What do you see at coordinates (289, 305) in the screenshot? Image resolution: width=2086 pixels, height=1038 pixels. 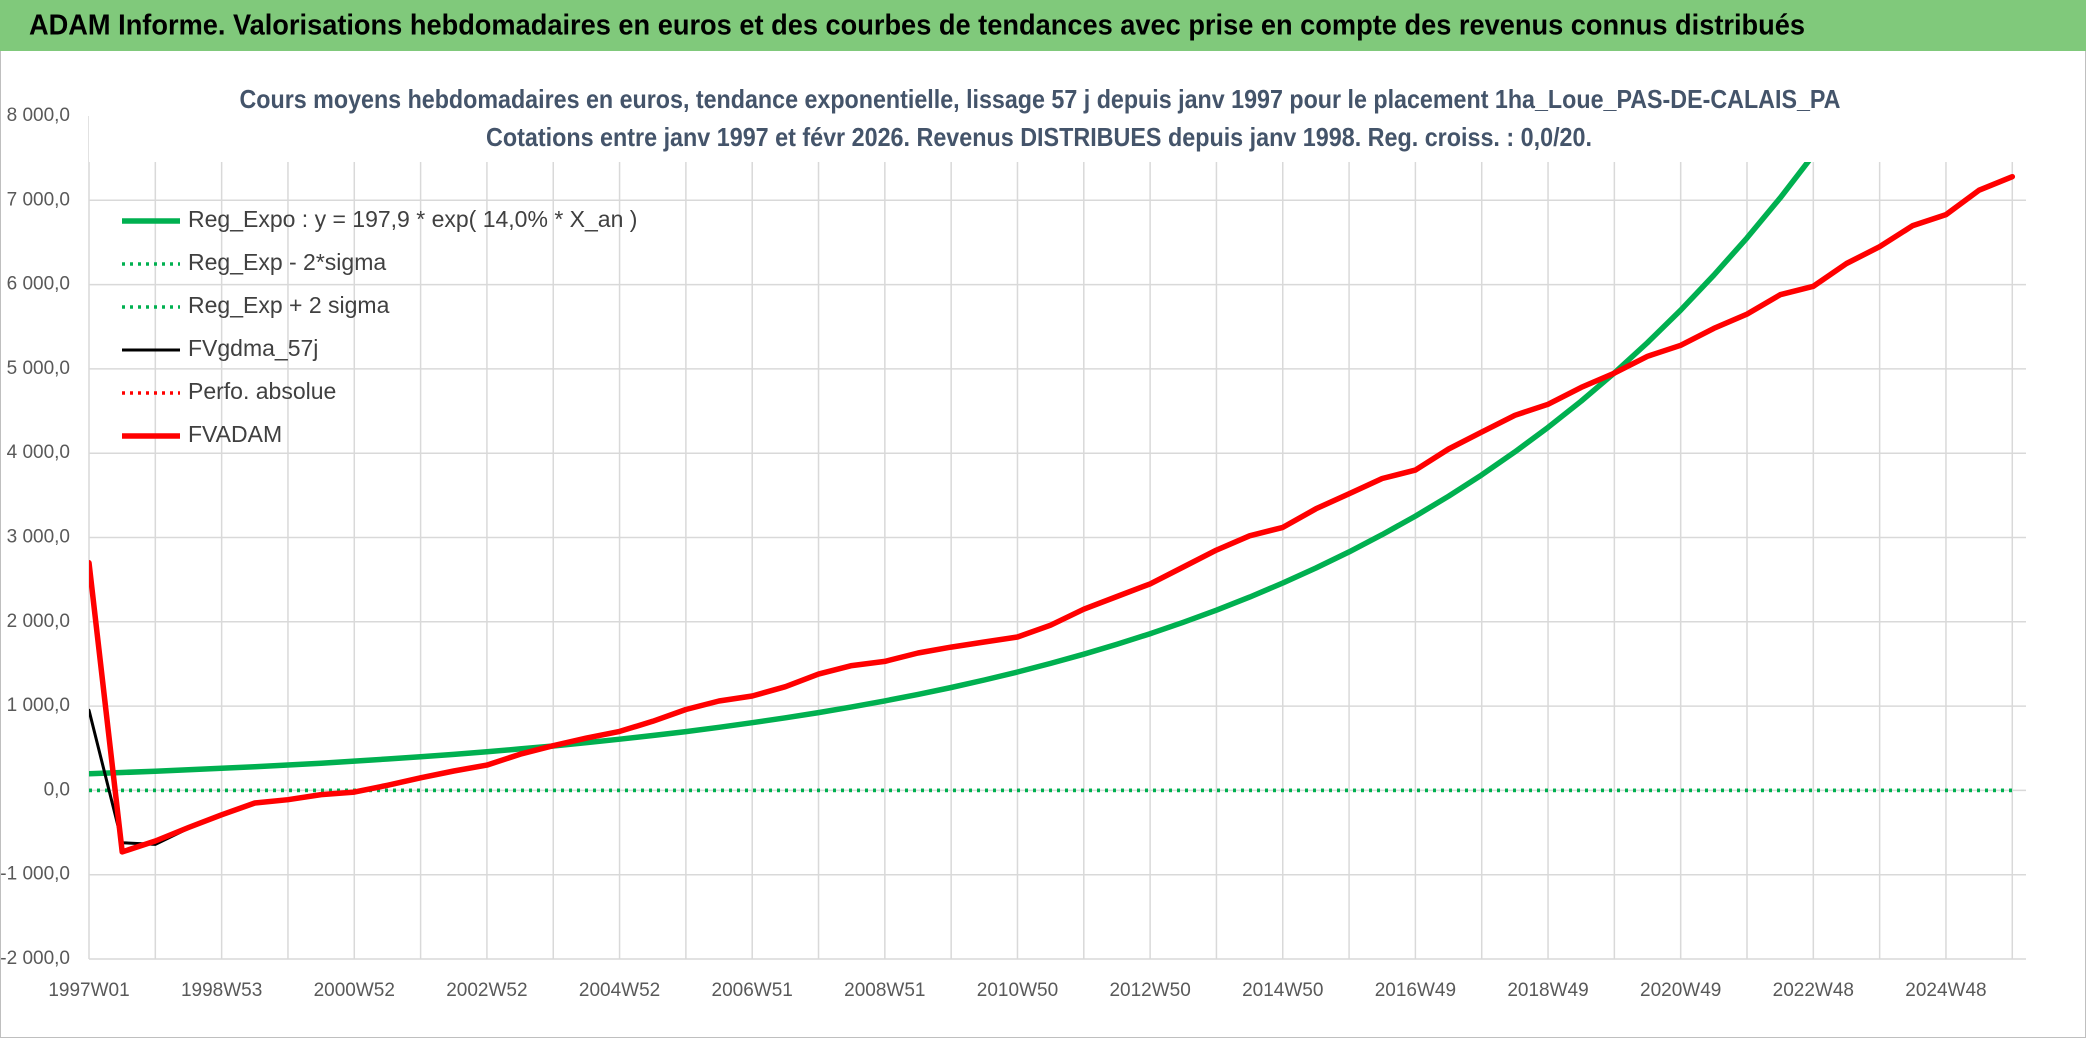 I see `legend-label: Reg_Exp + 2 sigma` at bounding box center [289, 305].